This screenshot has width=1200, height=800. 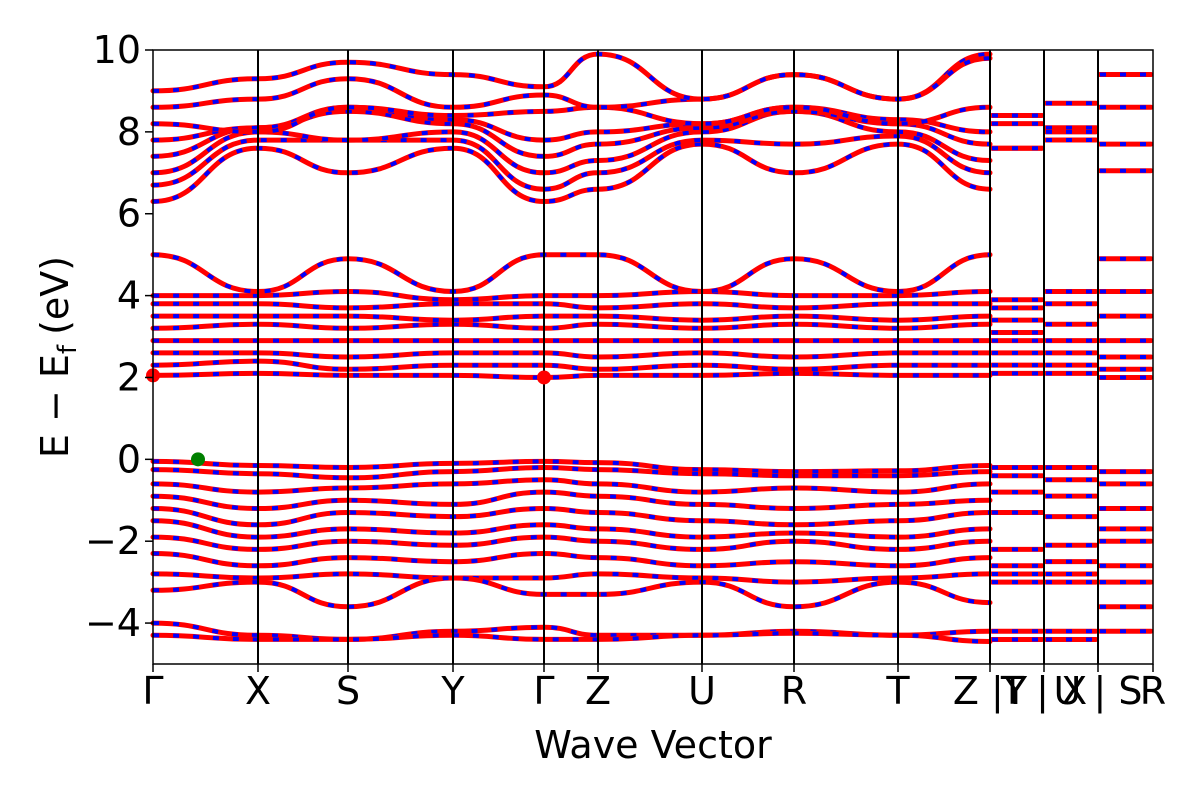 What do you see at coordinates (129, 132) in the screenshot?
I see `y-tick-label-6: 8` at bounding box center [129, 132].